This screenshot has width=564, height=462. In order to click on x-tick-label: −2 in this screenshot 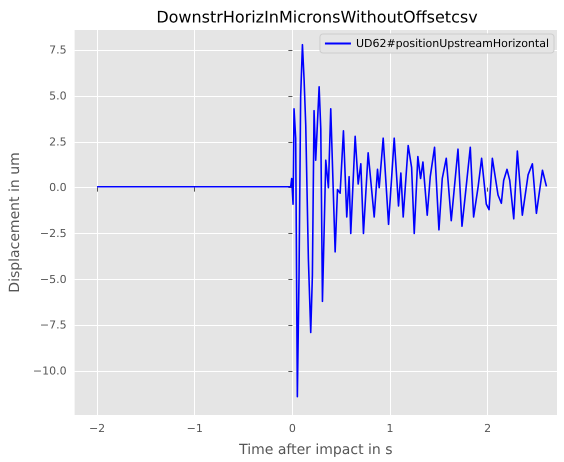, I will do `click(97, 428)`.